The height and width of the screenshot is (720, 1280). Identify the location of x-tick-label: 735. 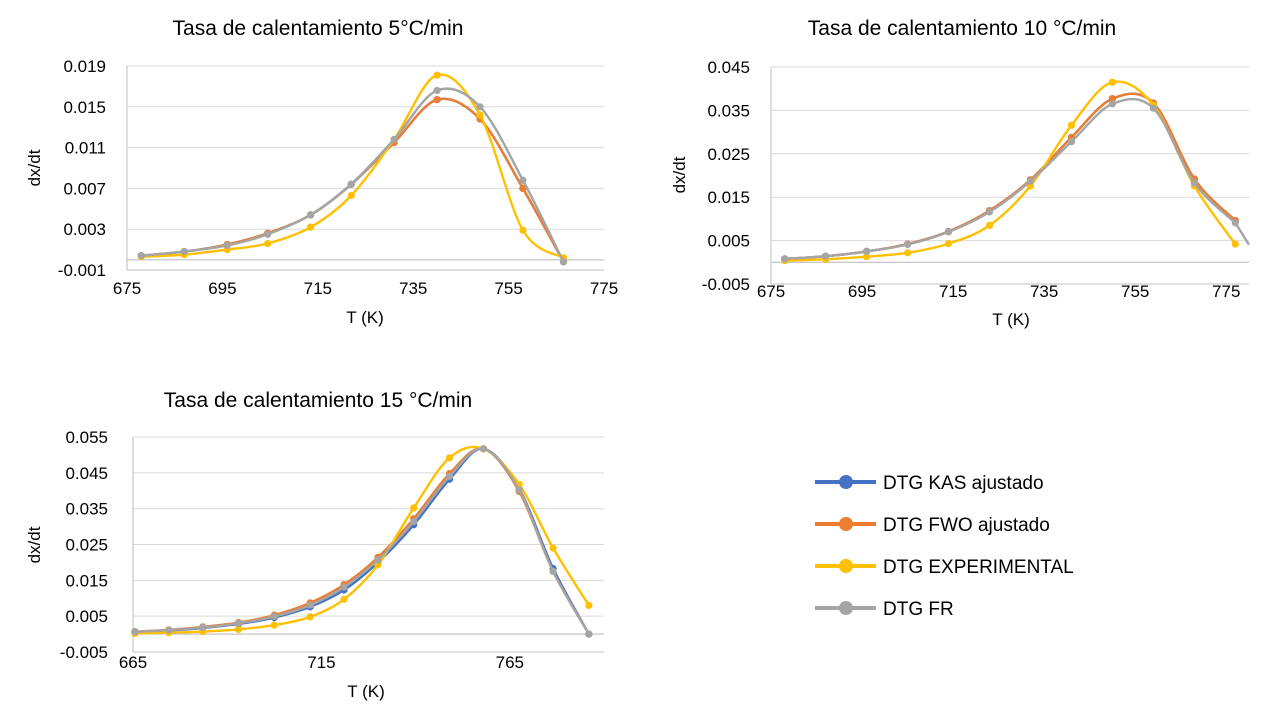
(413, 288).